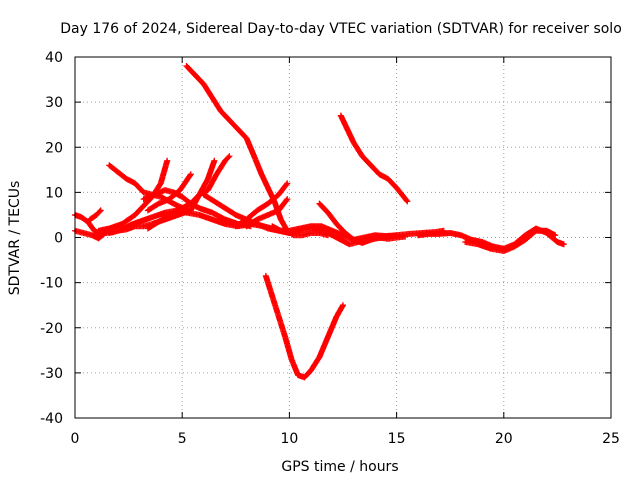  I want to click on series-arc-i, so click(188, 192).